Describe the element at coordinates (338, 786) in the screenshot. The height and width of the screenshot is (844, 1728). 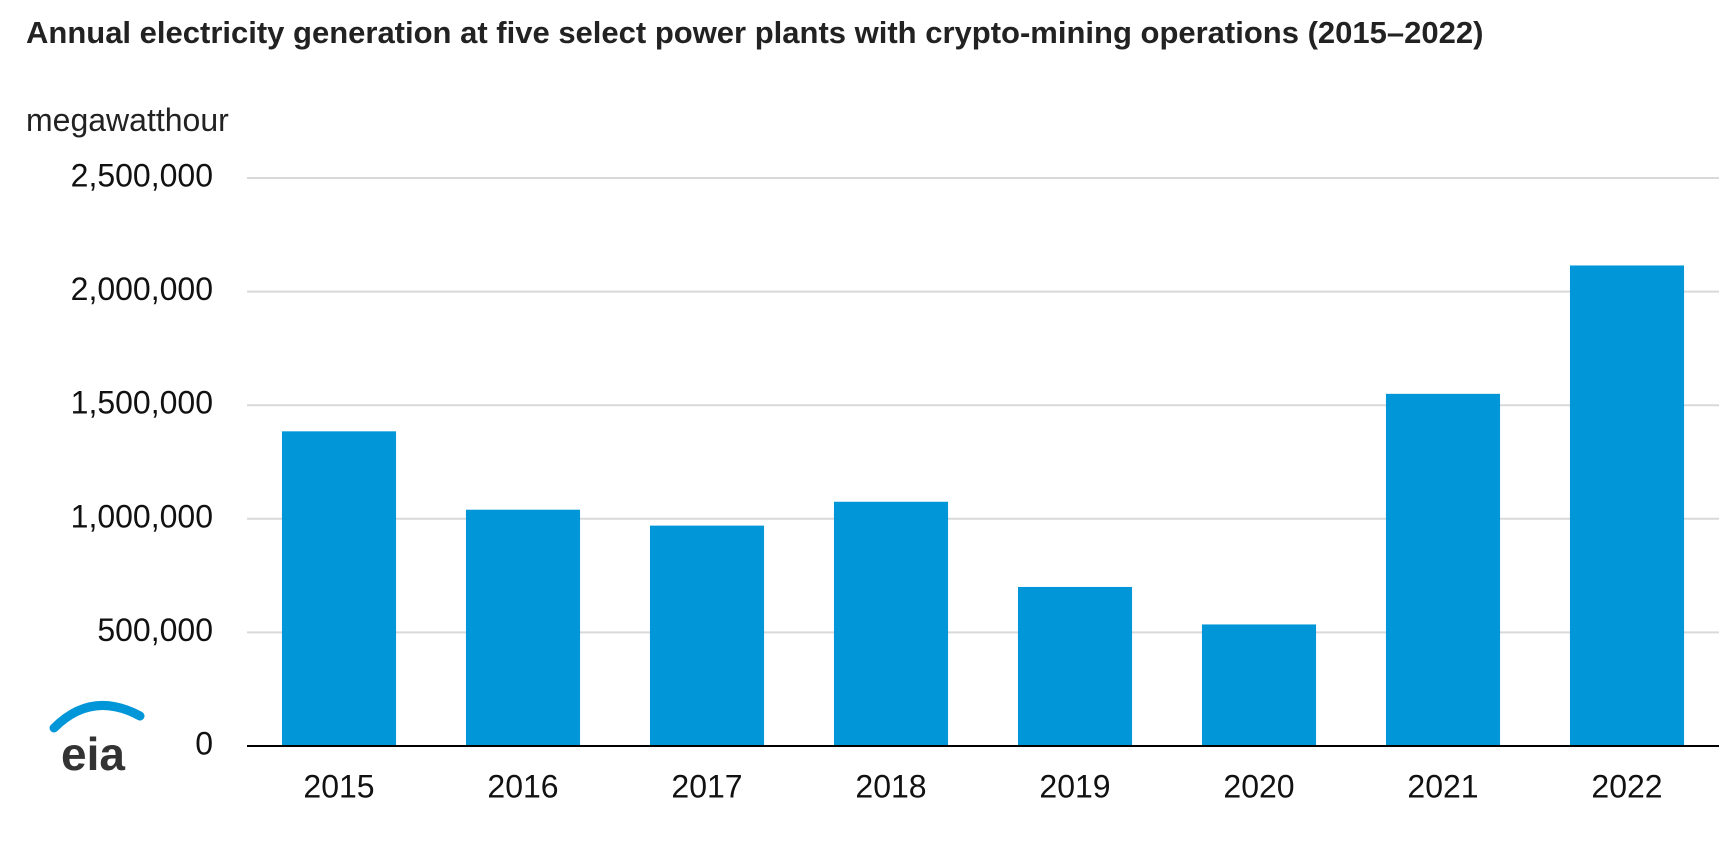
I see `x-tick-label: 2015` at that location.